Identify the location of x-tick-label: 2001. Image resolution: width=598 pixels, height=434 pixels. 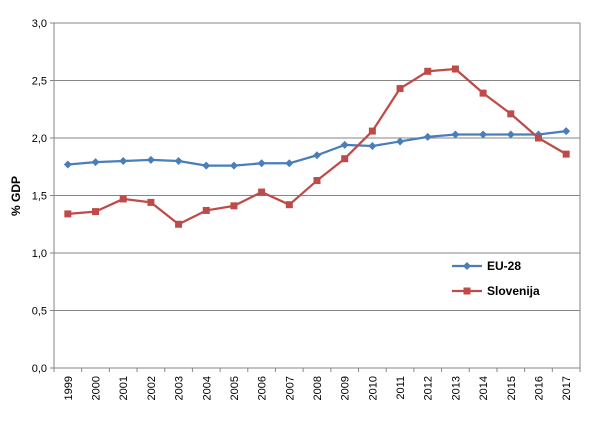
(124, 388).